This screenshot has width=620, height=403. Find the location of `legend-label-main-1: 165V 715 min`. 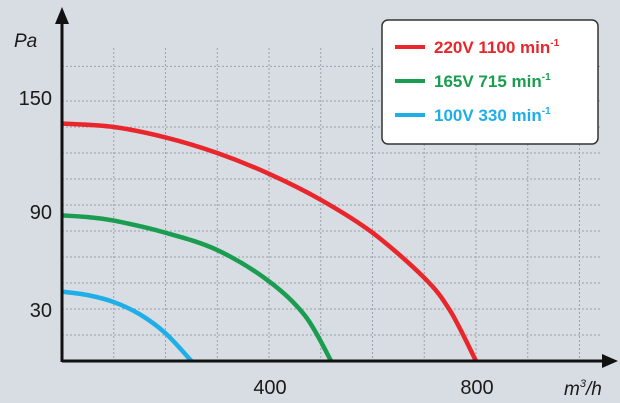

legend-label-main-1: 165V 715 min is located at coordinates (488, 81).